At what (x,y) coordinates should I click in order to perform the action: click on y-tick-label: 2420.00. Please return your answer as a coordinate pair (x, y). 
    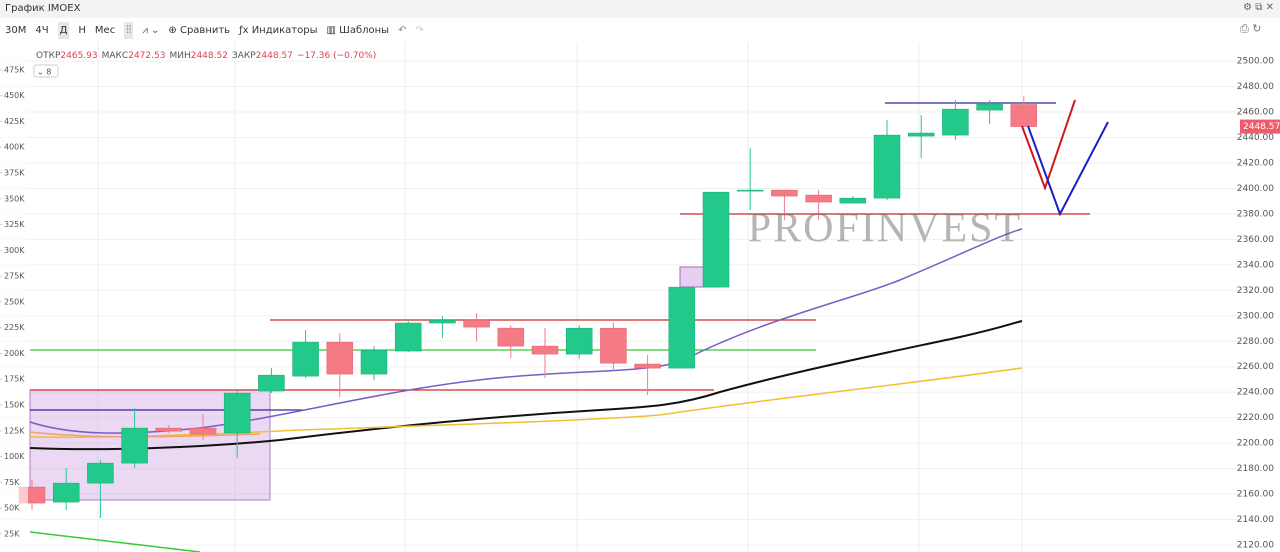
    Looking at the image, I should click on (1255, 163).